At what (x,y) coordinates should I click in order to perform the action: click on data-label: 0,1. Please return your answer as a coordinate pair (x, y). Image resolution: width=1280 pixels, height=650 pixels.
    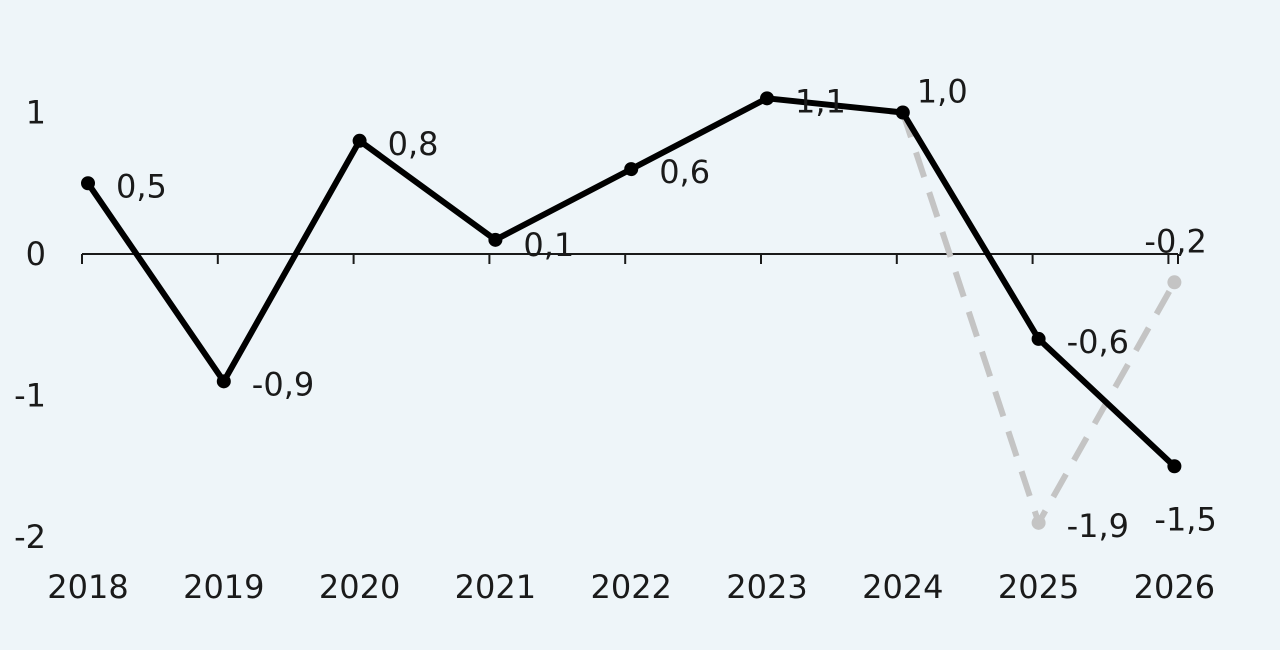
    Looking at the image, I should click on (548, 245).